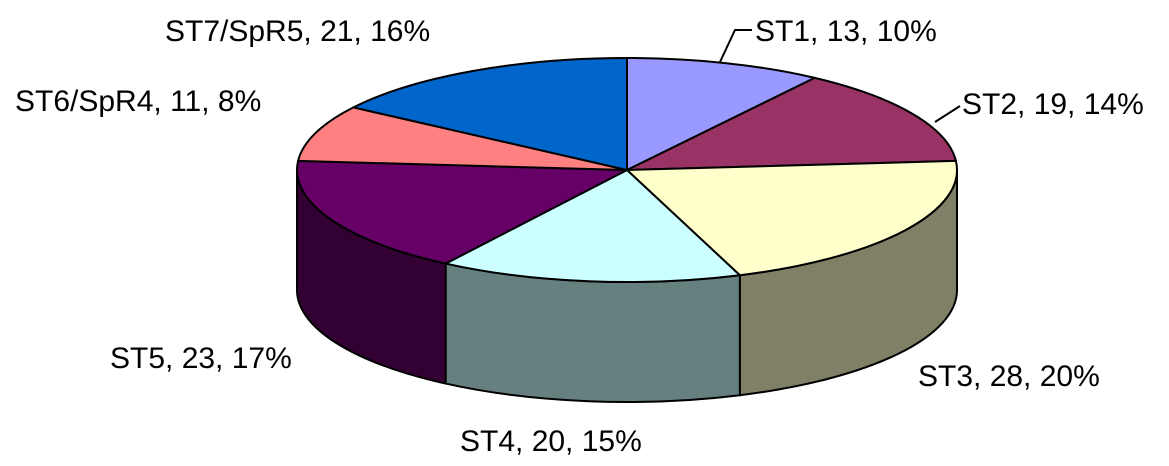 The image size is (1169, 466). Describe the element at coordinates (201, 358) in the screenshot. I see `data-label: ST5, 23, 17%` at that location.